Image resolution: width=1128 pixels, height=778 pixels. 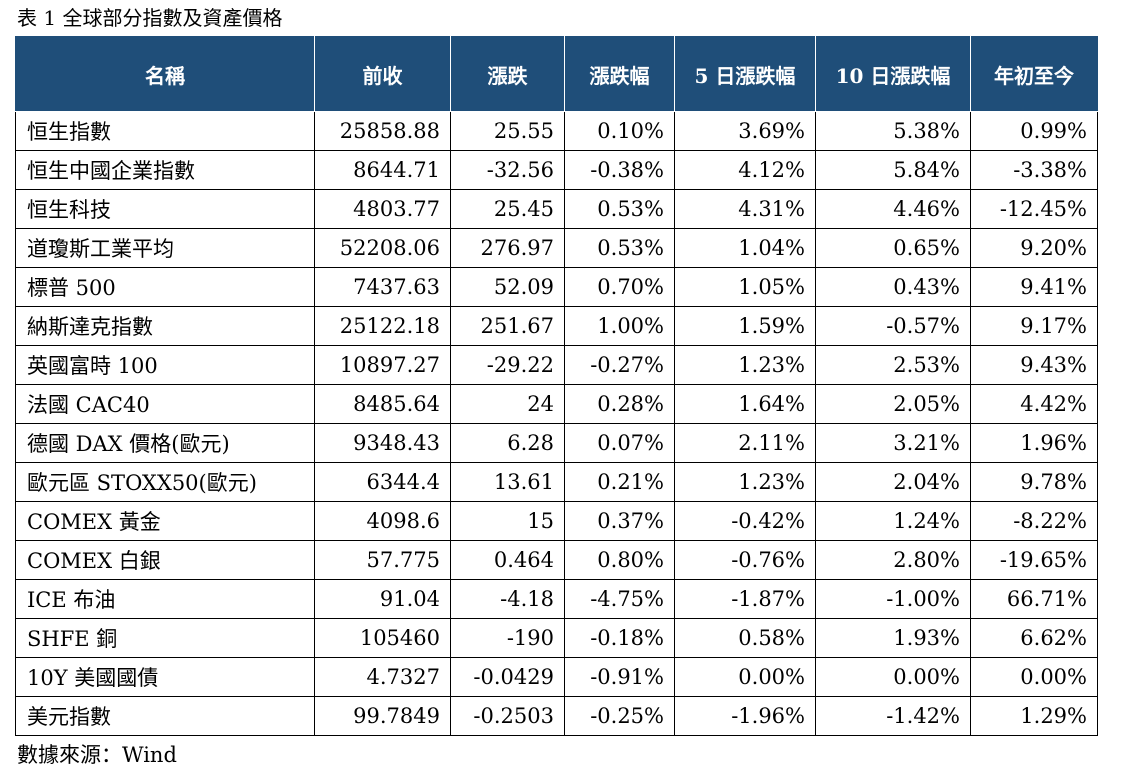 I want to click on asset-name: 10Y 美國國債, so click(x=165, y=677).